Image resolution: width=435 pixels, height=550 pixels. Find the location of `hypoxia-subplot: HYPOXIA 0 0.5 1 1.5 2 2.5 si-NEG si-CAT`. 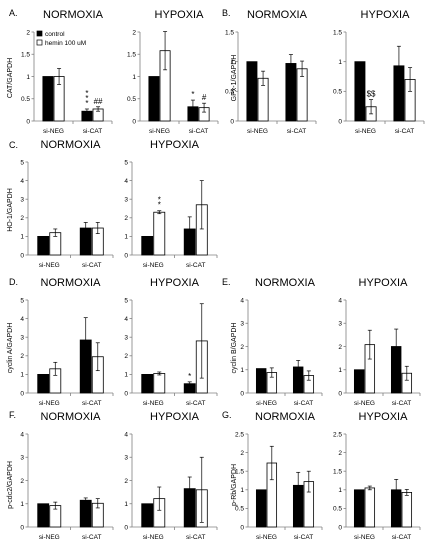

hypoxia-subplot: HYPOXIA 0 0.5 1 1.5 2 2.5 si-NEG si-CAT is located at coordinates (377, 476).